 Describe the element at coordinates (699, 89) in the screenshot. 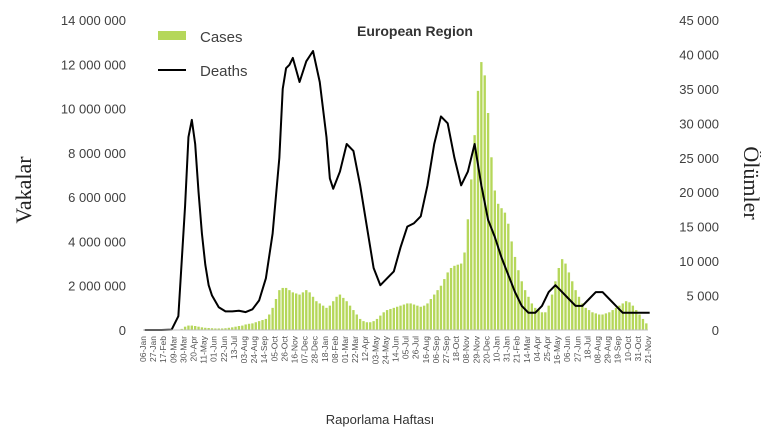

I see `right-y-tick-label: 35 000` at that location.